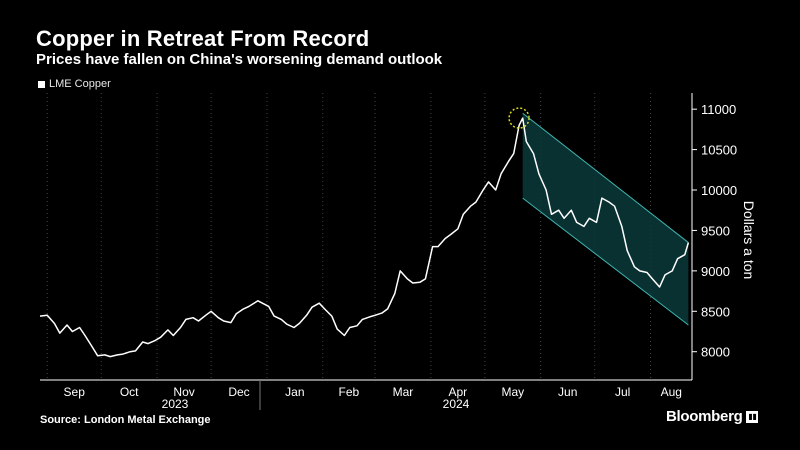  What do you see at coordinates (80, 84) in the screenshot?
I see `legend-label: LME Copper` at bounding box center [80, 84].